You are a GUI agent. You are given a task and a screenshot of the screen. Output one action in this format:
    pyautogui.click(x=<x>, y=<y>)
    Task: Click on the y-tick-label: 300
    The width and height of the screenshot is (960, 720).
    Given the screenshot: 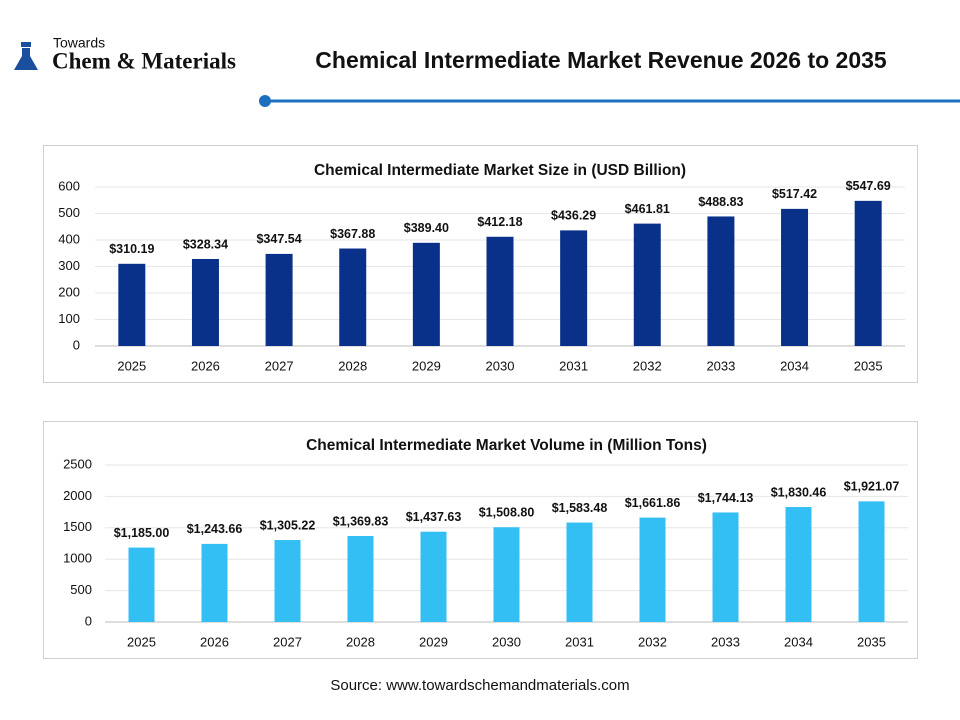 What is the action you would take?
    pyautogui.click(x=69, y=265)
    